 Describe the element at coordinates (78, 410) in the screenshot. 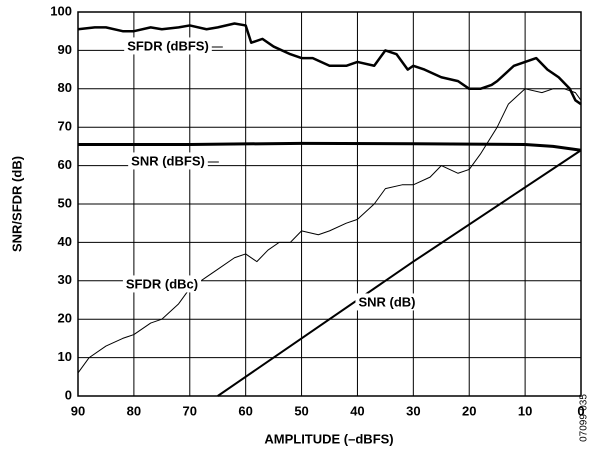

I see `x-tick-label: 90` at that location.